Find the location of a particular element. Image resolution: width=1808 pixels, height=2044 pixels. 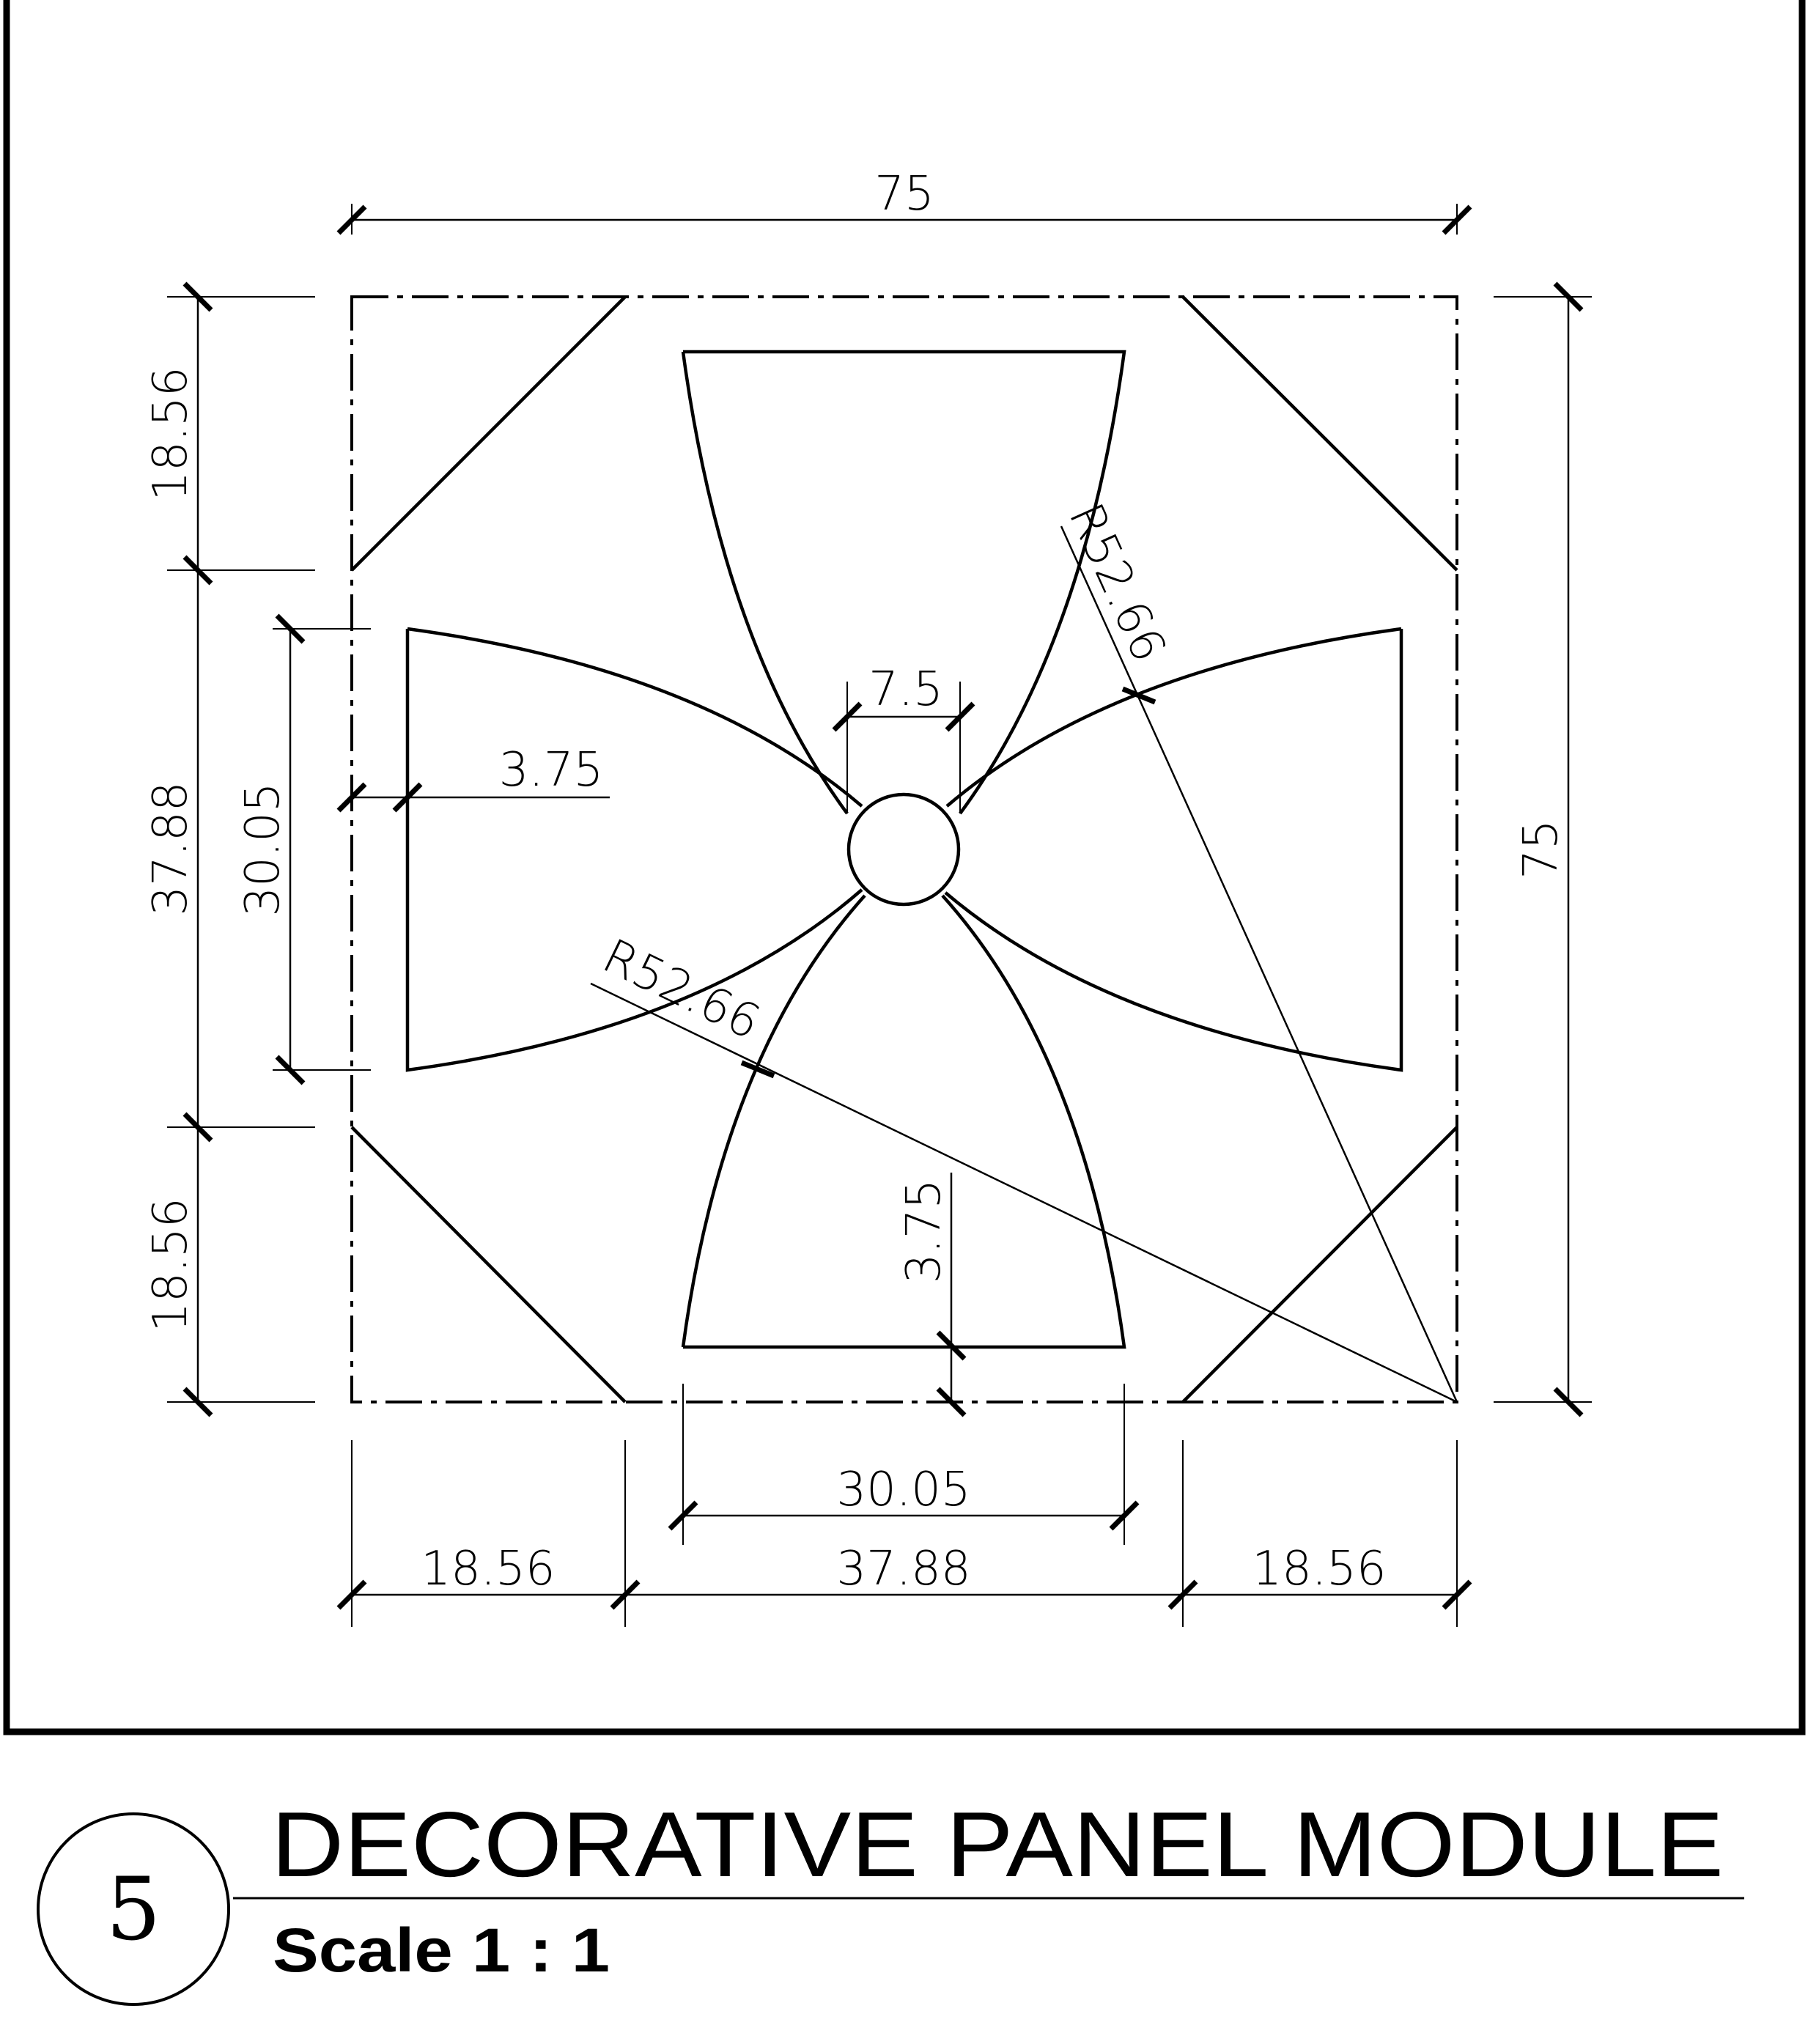

center-circle is located at coordinates (903, 849).